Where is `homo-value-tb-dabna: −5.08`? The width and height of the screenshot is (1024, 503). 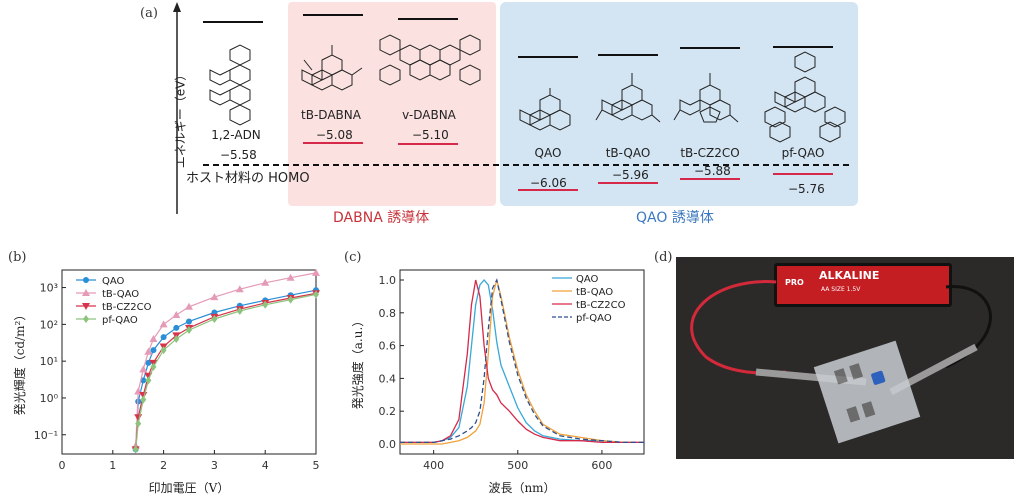
homo-value-tb-dabna: −5.08 is located at coordinates (334, 135).